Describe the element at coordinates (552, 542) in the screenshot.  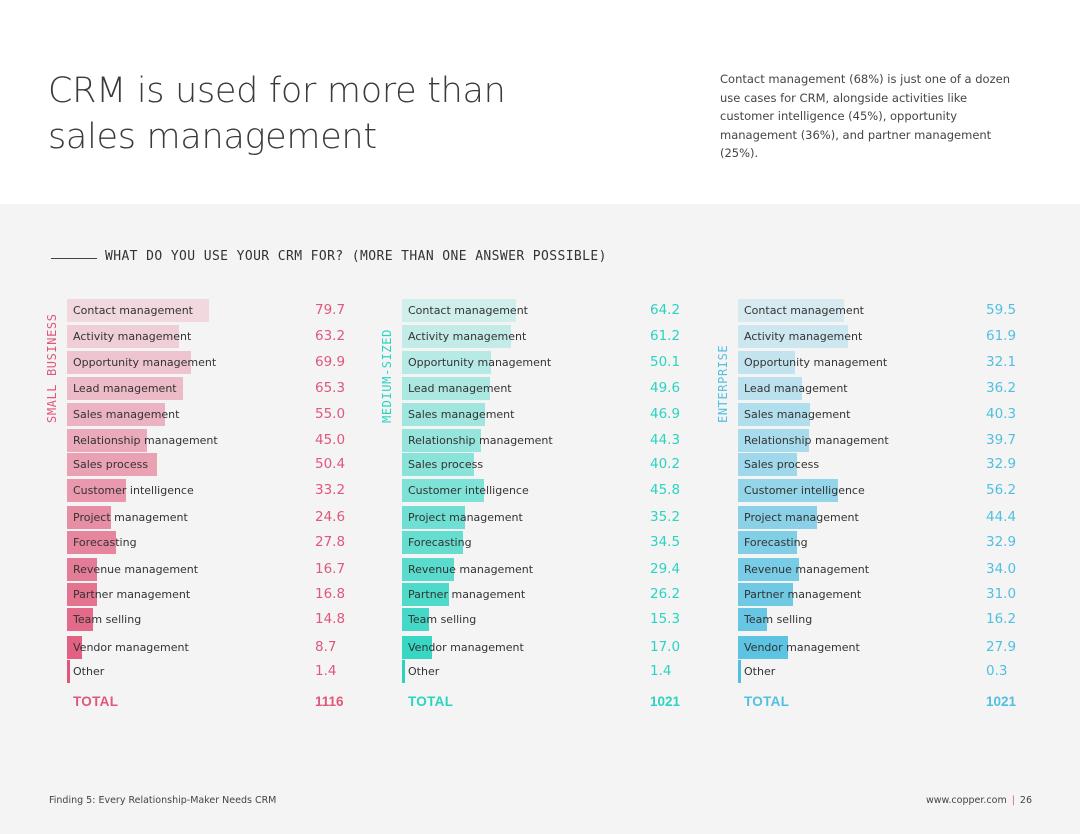
I see `bar-row: Forecasting 34.5` at that location.